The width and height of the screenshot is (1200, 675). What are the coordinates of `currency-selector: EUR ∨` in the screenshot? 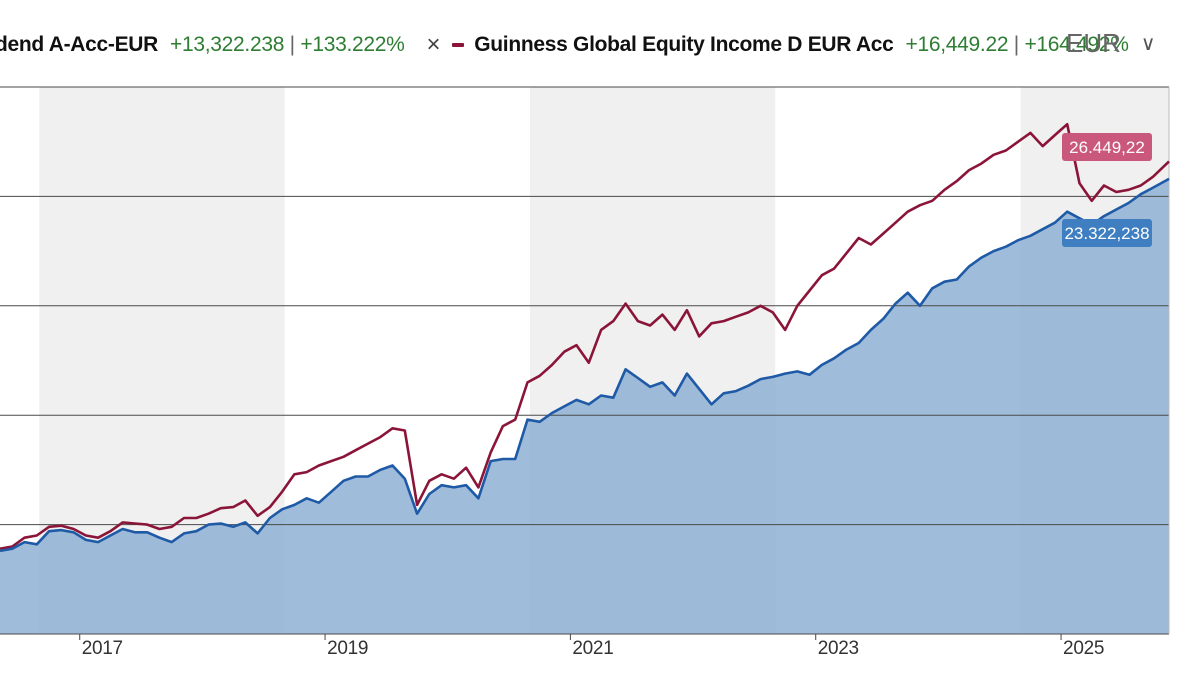 It's located at (1111, 43).